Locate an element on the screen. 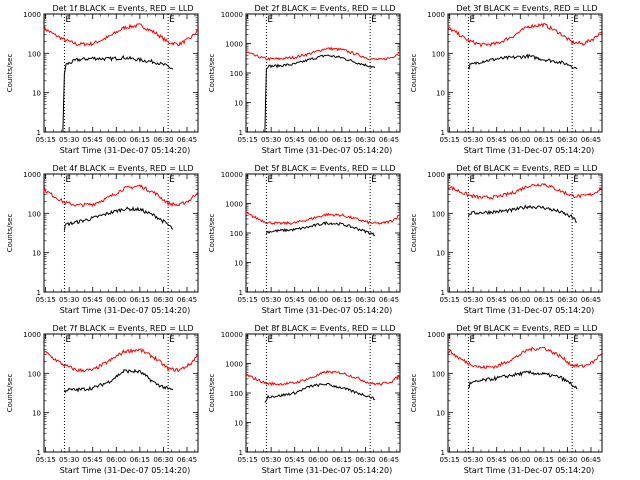  chart-title: Det 6f BLACK = Events, RED = LLD is located at coordinates (526, 168).